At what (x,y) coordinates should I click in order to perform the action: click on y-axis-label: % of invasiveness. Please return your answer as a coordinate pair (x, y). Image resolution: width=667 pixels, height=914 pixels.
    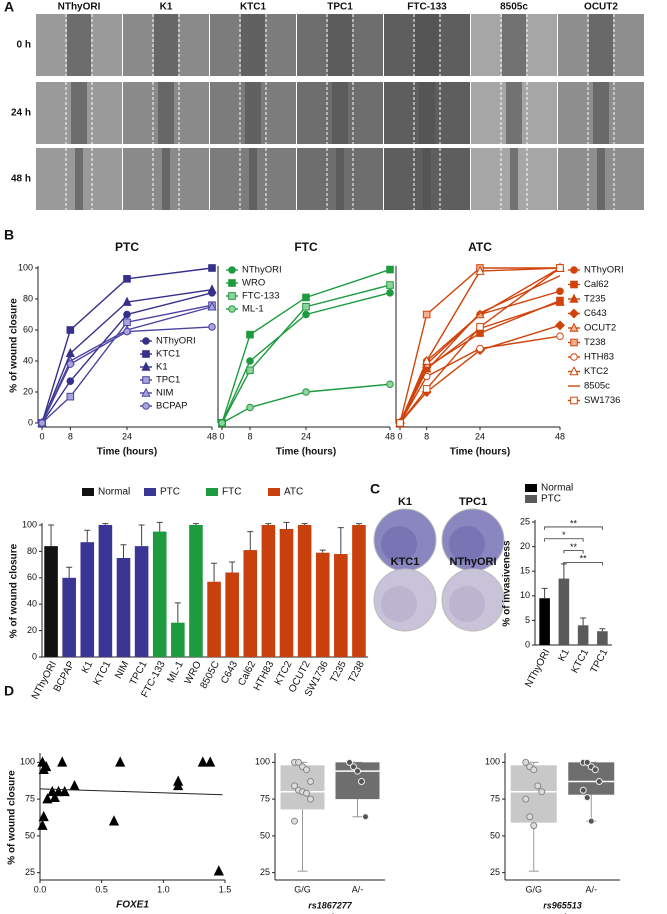
    Looking at the image, I should click on (507, 583).